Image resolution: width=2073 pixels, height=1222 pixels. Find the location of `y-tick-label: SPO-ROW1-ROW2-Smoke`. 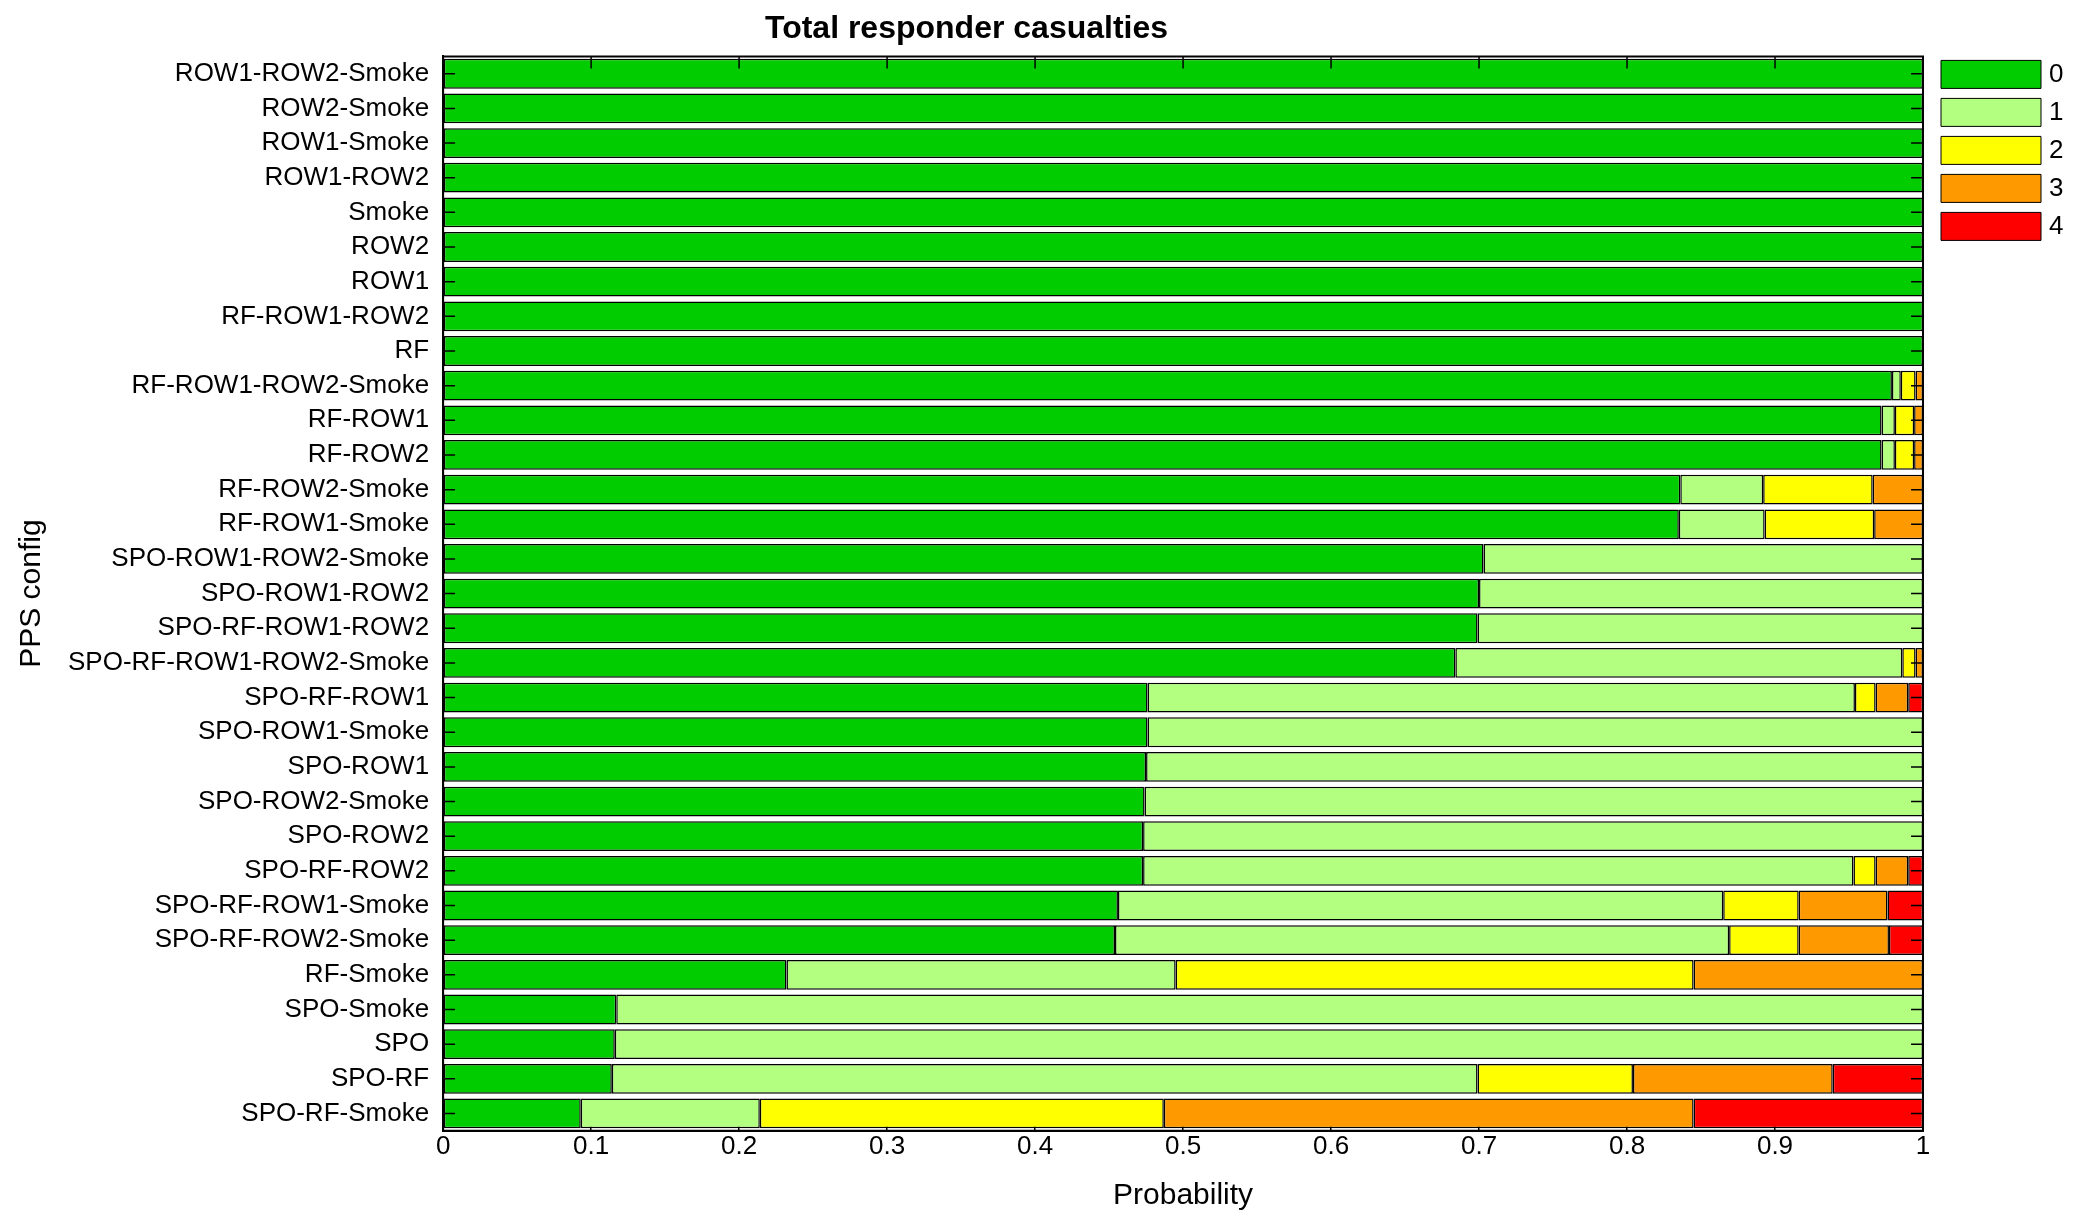

y-tick-label: SPO-ROW1-ROW2-Smoke is located at coordinates (270, 557).